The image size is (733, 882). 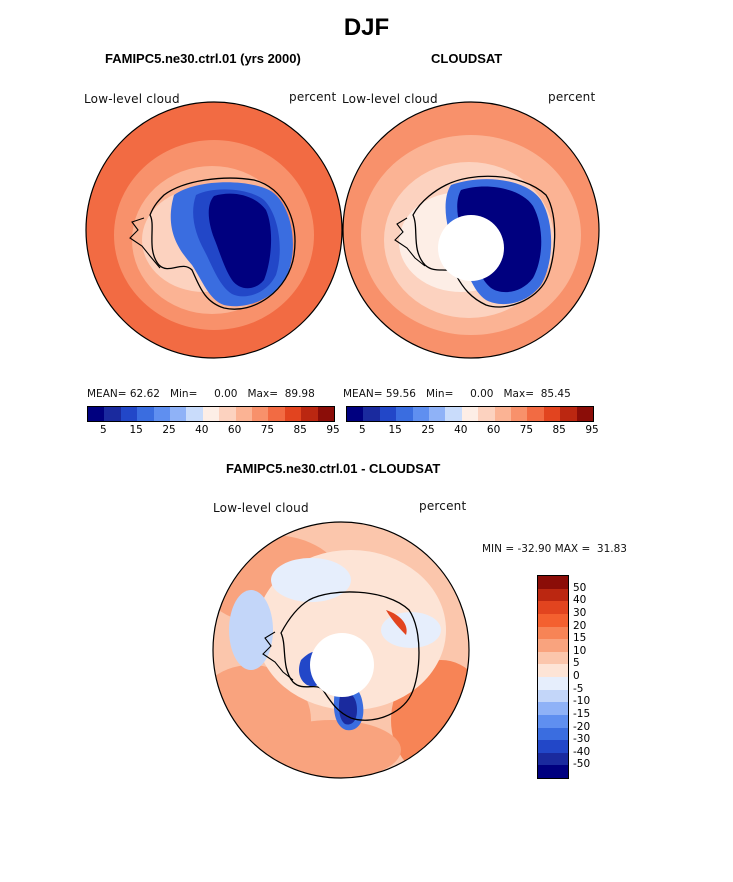 What do you see at coordinates (580, 625) in the screenshot?
I see `colorbar-tick-label: 20` at bounding box center [580, 625].